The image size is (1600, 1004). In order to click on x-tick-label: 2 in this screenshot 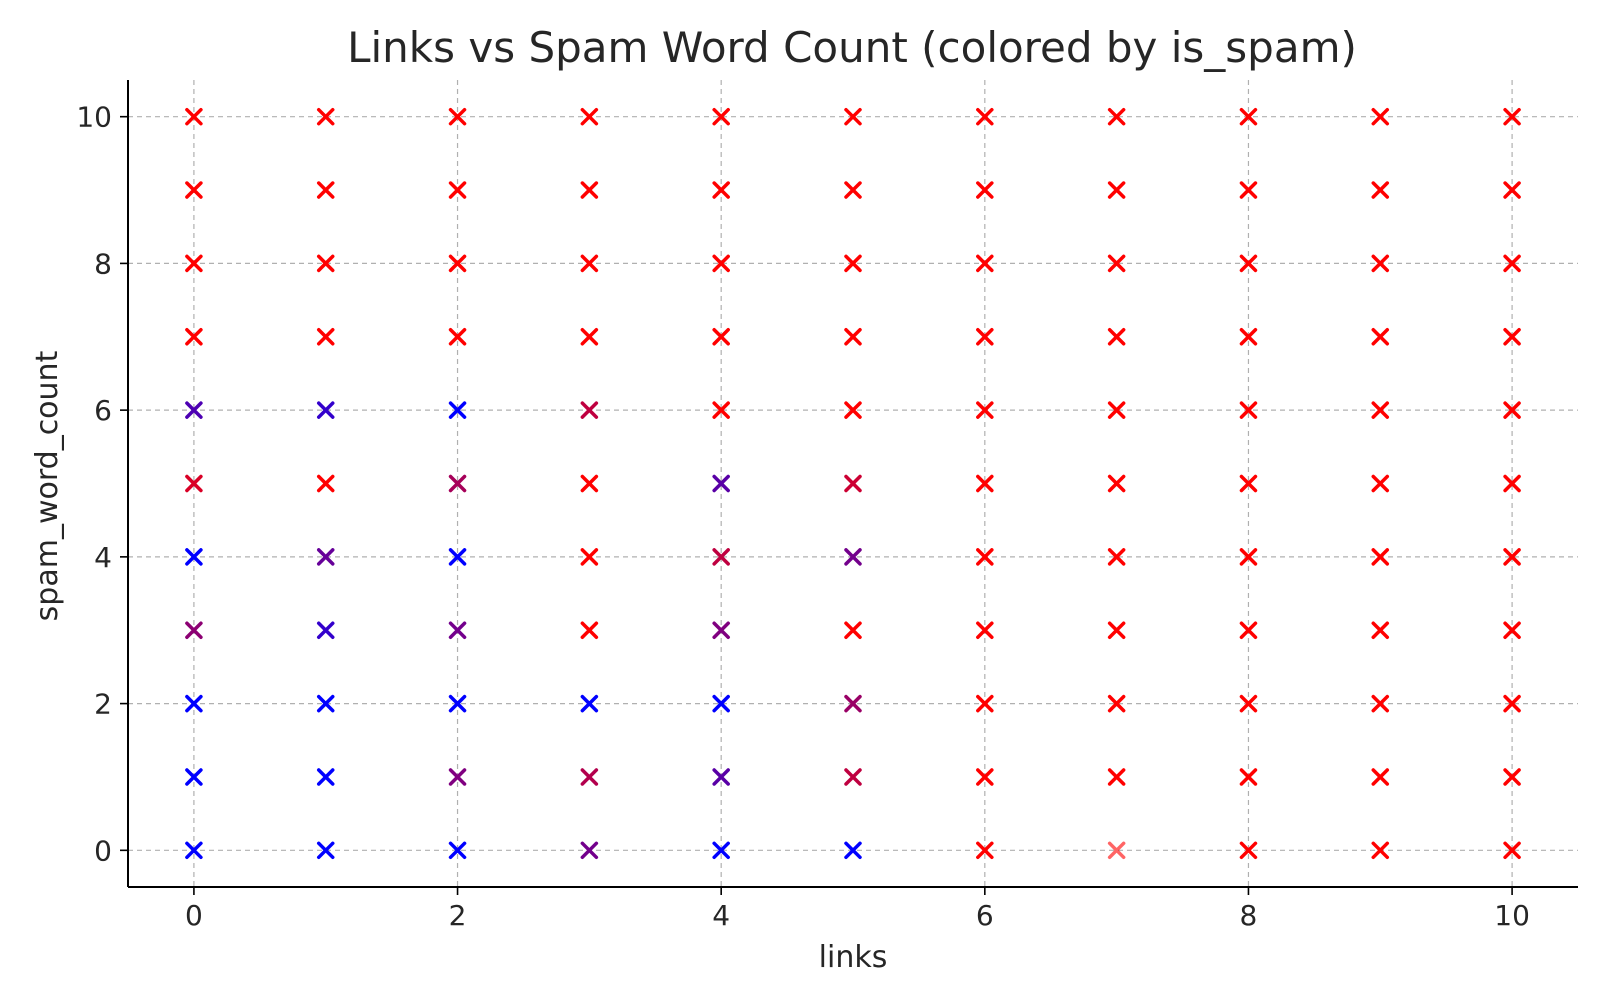, I will do `click(458, 915)`.